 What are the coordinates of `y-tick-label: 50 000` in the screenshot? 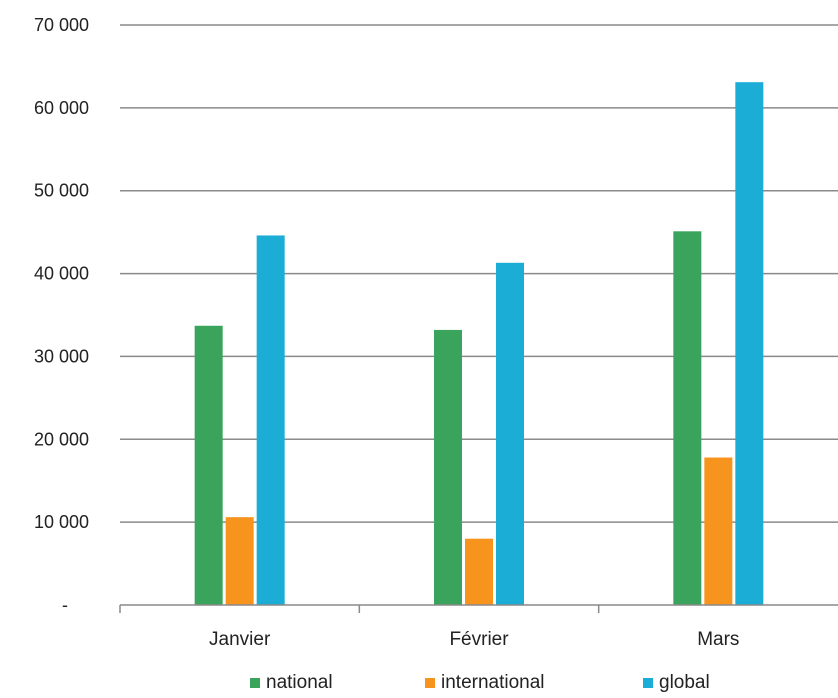 It's located at (61, 191).